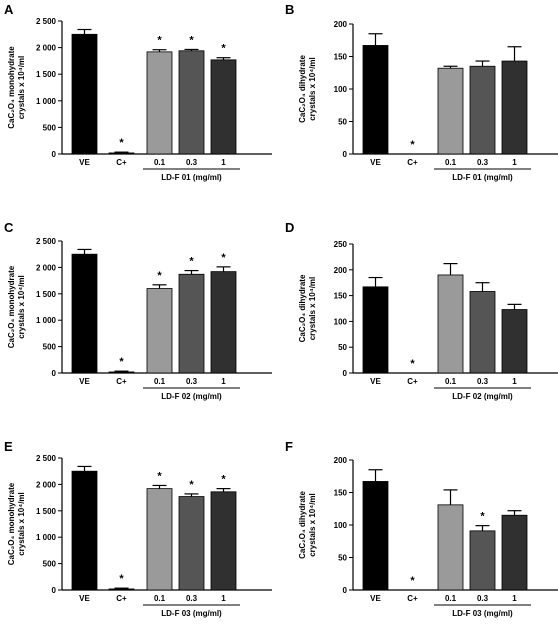  I want to click on group-label: LD-F 02 (mg/ml), so click(191, 396).